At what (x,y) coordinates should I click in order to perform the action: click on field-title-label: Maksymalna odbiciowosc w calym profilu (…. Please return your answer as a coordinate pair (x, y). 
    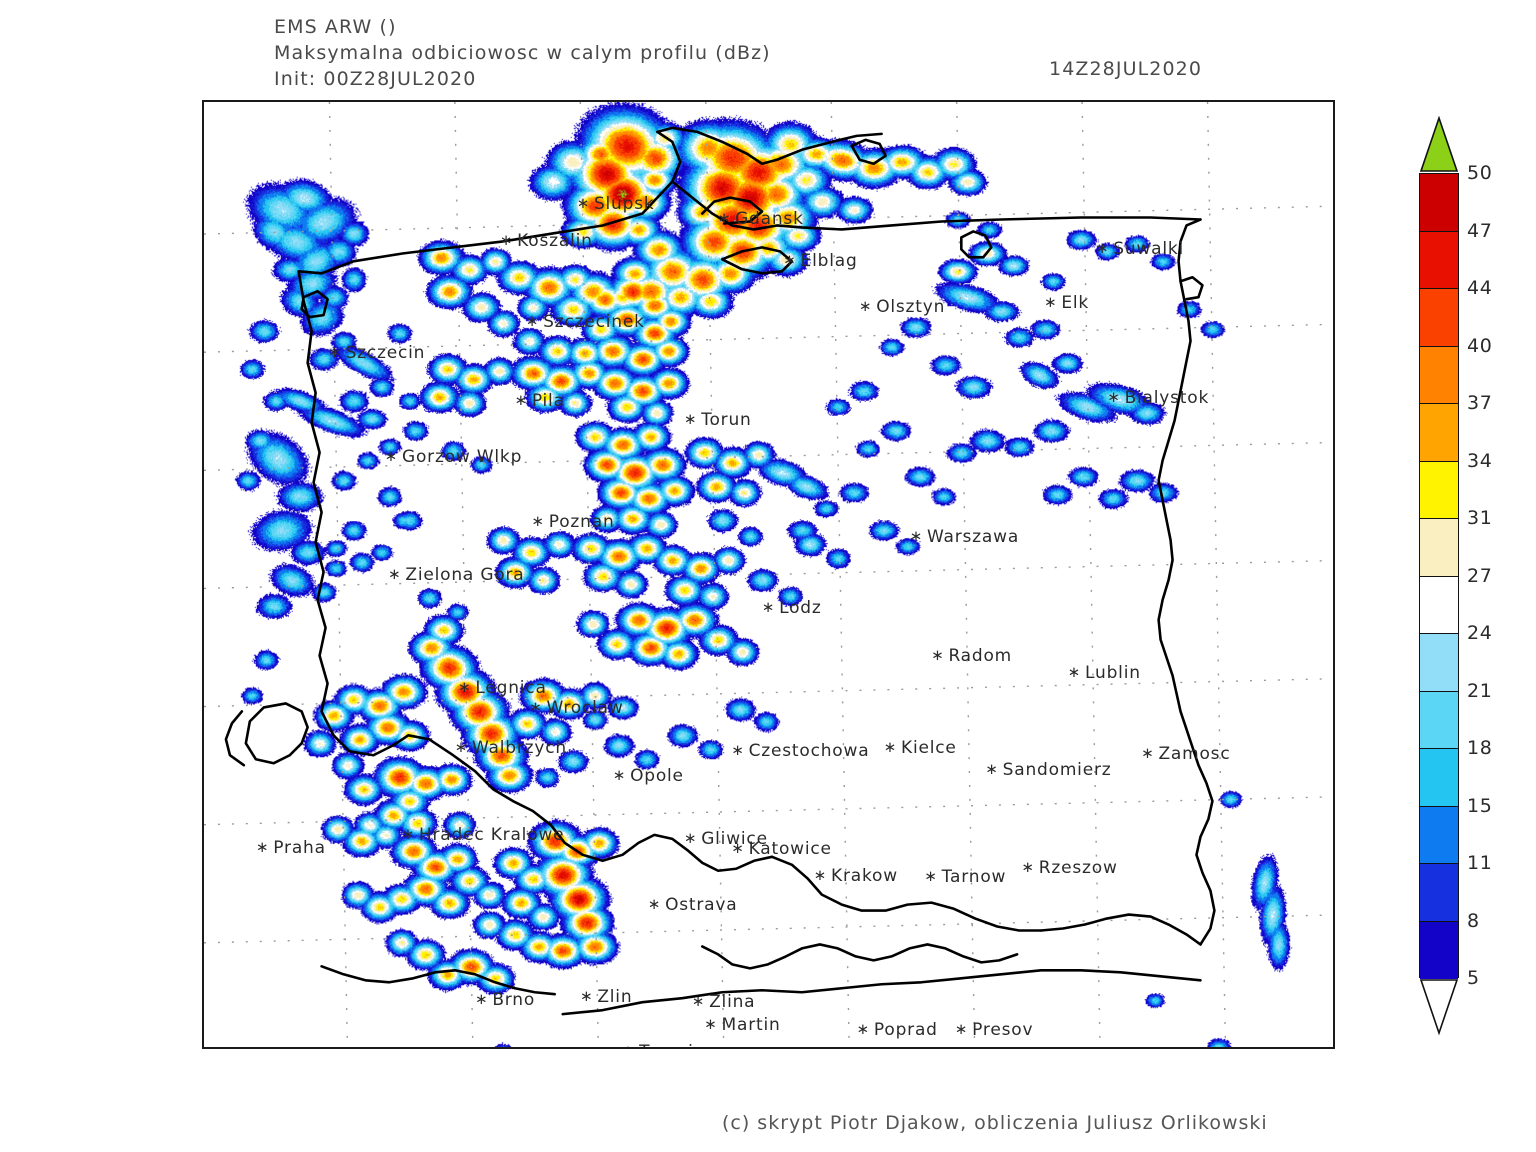
    Looking at the image, I should click on (522, 53).